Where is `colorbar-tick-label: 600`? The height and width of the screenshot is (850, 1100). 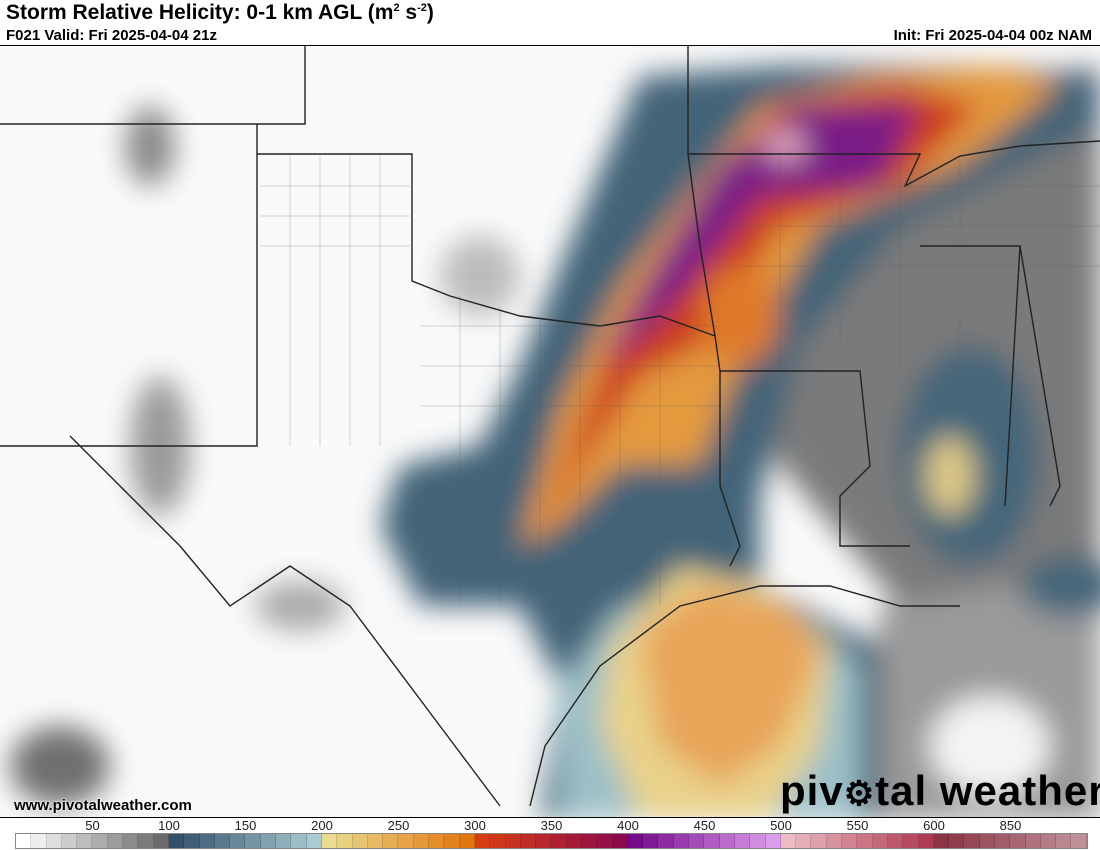 colorbar-tick-label: 600 is located at coordinates (934, 825).